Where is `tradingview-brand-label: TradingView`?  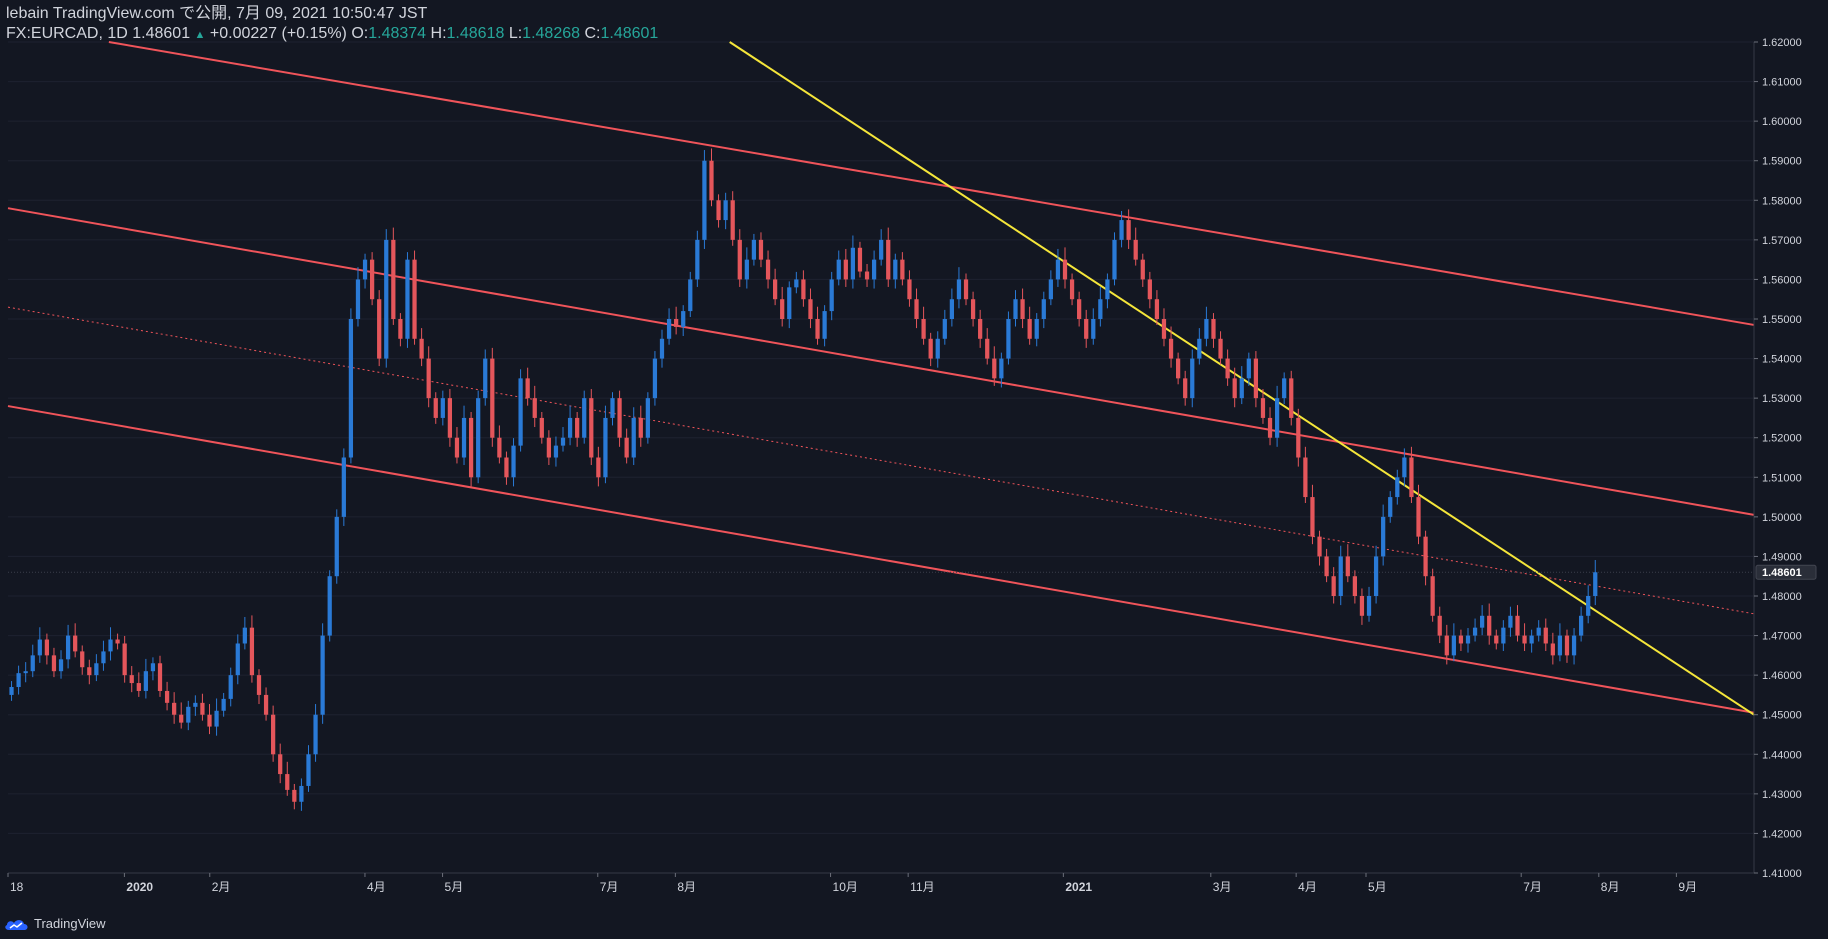 tradingview-brand-label: TradingView is located at coordinates (70, 923).